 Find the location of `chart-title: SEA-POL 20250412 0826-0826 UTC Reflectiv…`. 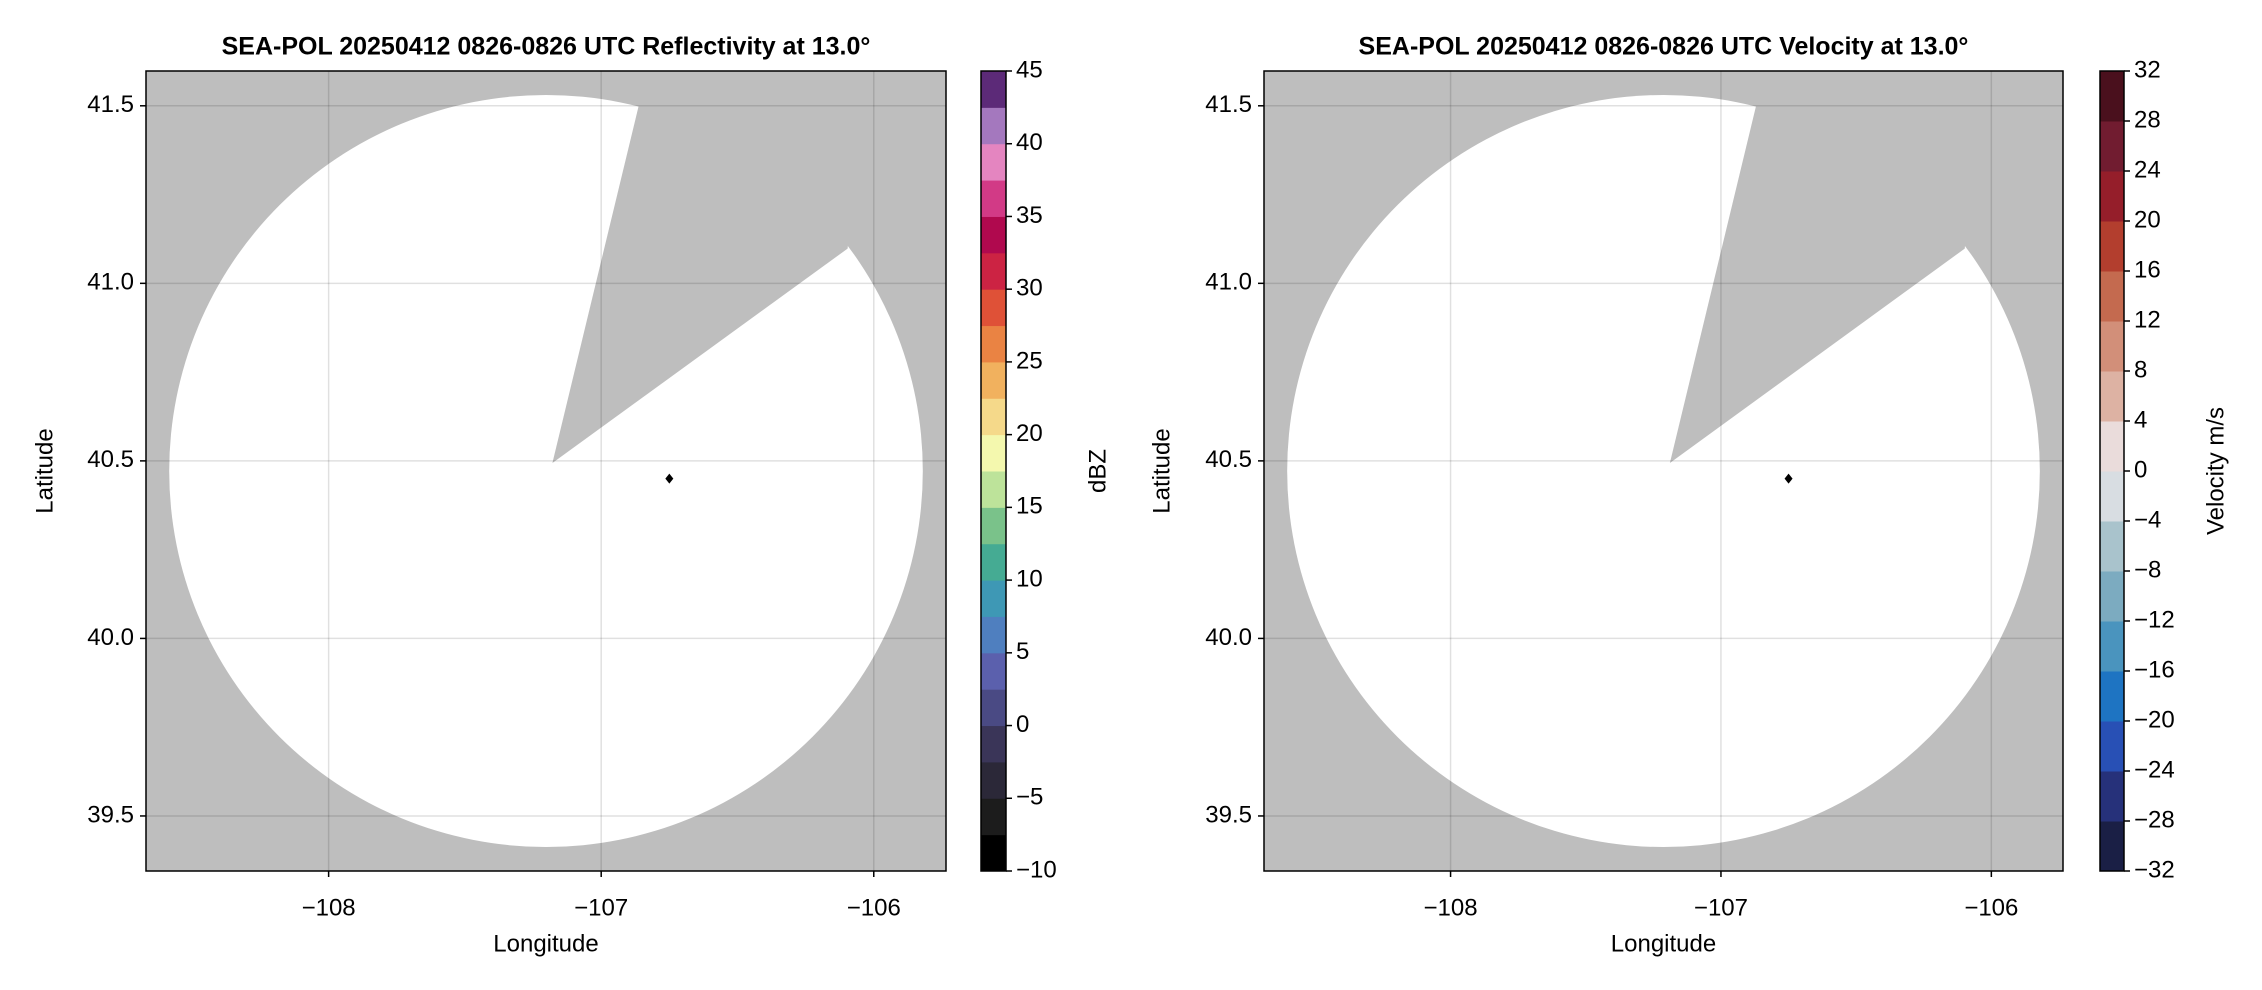

chart-title: SEA-POL 20250412 0826-0826 UTC Reflectiv… is located at coordinates (546, 47).